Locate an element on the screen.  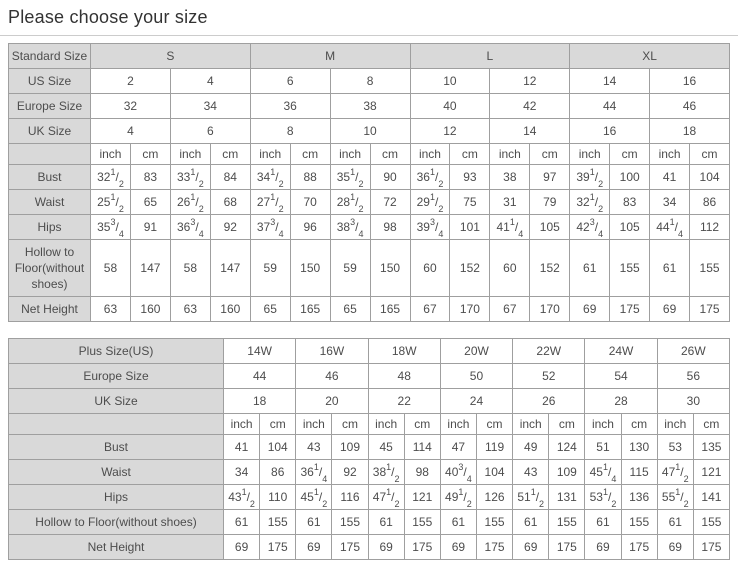
size-value-cell: 24W is located at coordinates (621, 351).